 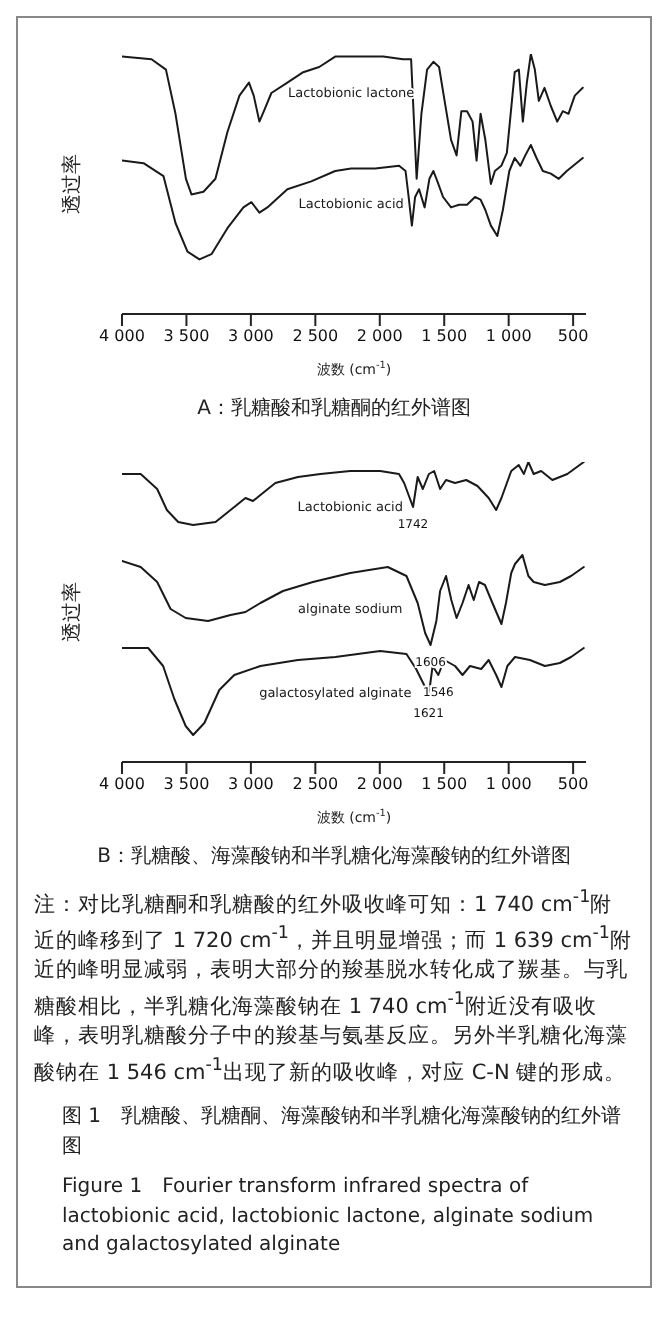 I want to click on text: 注：对比乳糖酮和乳糖酸的红外吸收峰可知：1 740 cm$^{-1}$附近的峰移到了 1 720 cm$^{-1}$，并且明显增强；而 1 639 cm$^{-1}$附近的峰明显减弱，表明大部分的羧基脱水转化成了羰基。与乳糖酸相比，半乳糖化海藻酸钠在 1 740 cm$^{-1}$附近没有吸收峰，表明乳糖酸分子中的羧基与氨基反应。另外半乳糖化海藻酸钠在 1 546 cm$^{-1}$出现了新的吸收峰，对应 C-N 键的形成。, so click(x=333, y=986).